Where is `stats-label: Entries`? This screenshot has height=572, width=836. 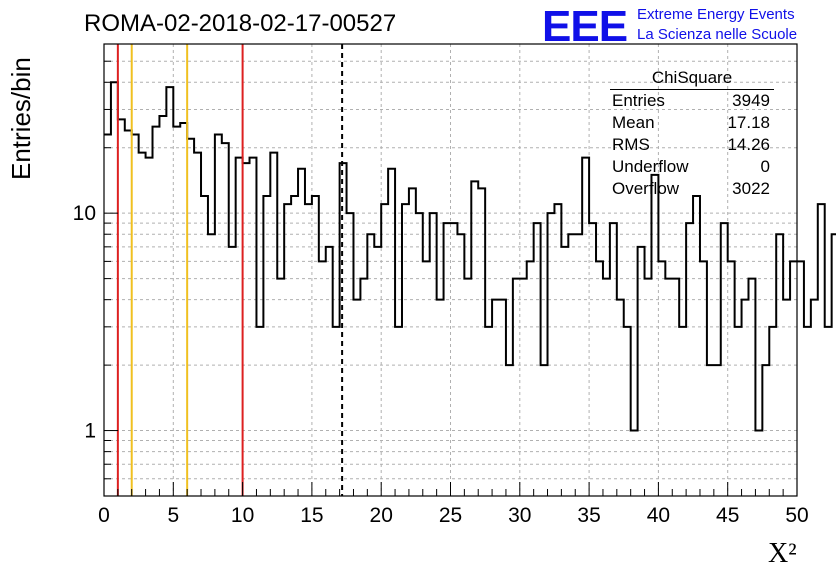 stats-label: Entries is located at coordinates (638, 100).